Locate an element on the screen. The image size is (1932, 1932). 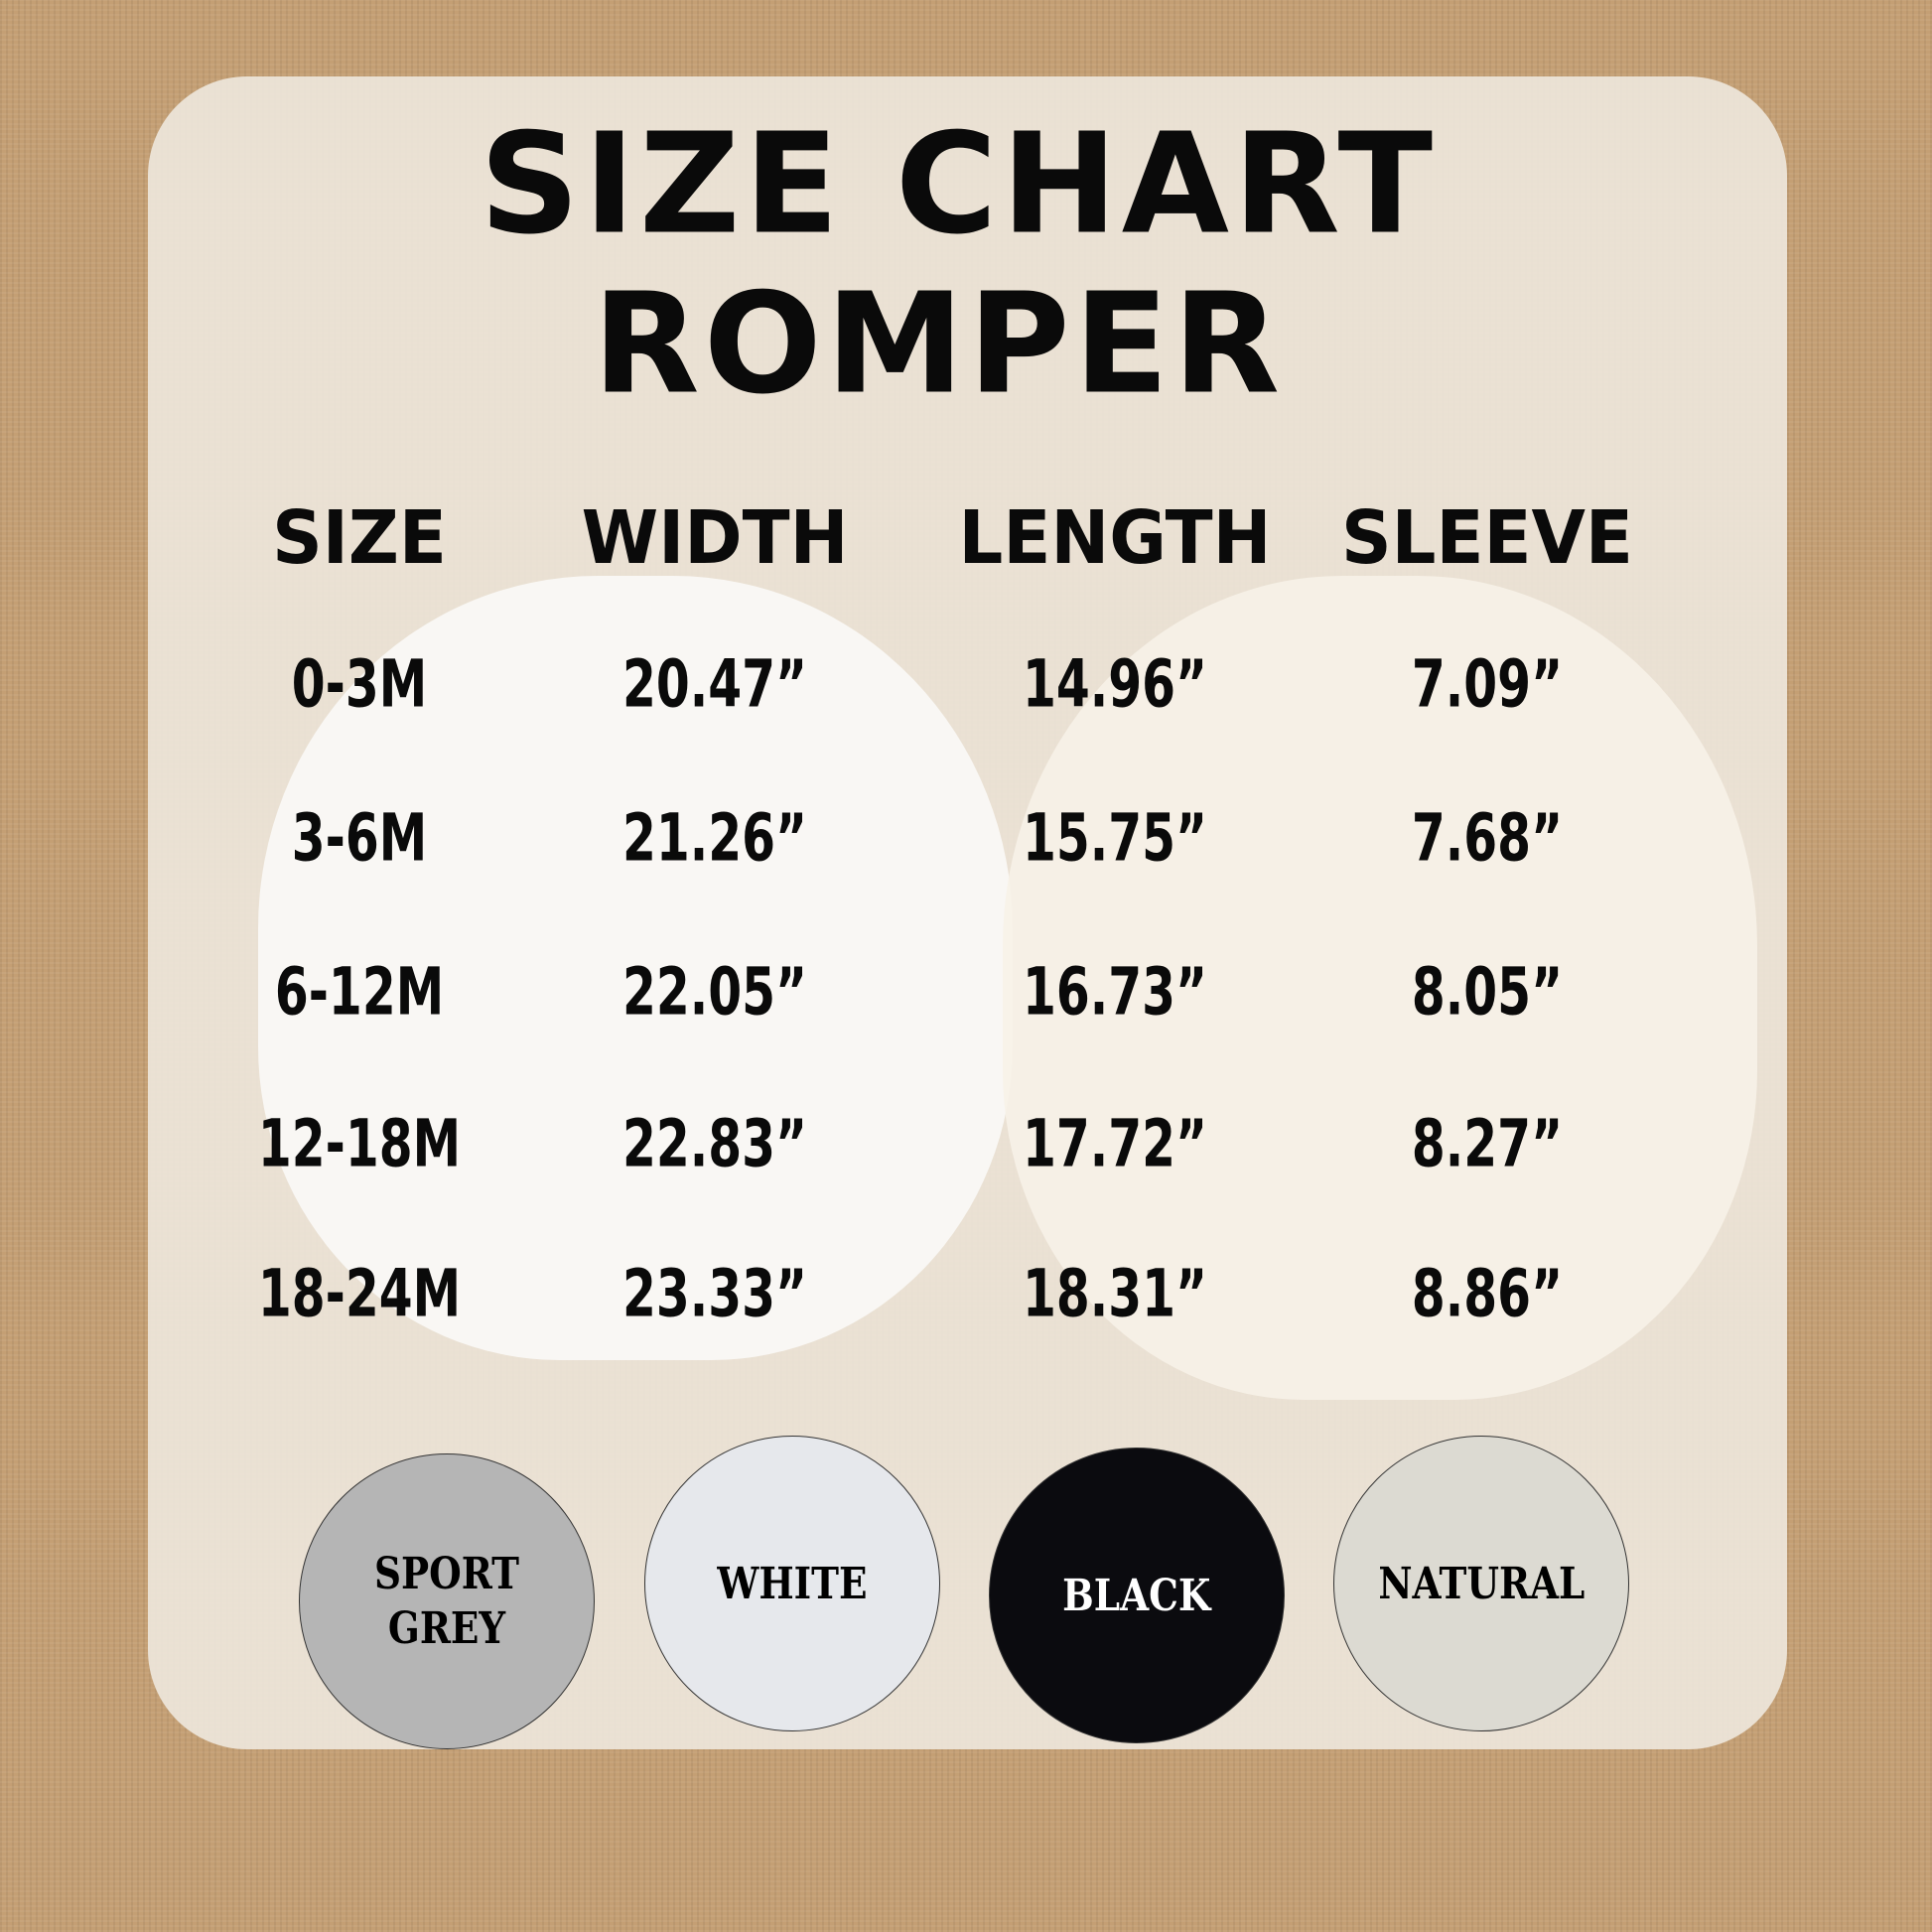
column-header-width: WIDTH is located at coordinates (715, 538).